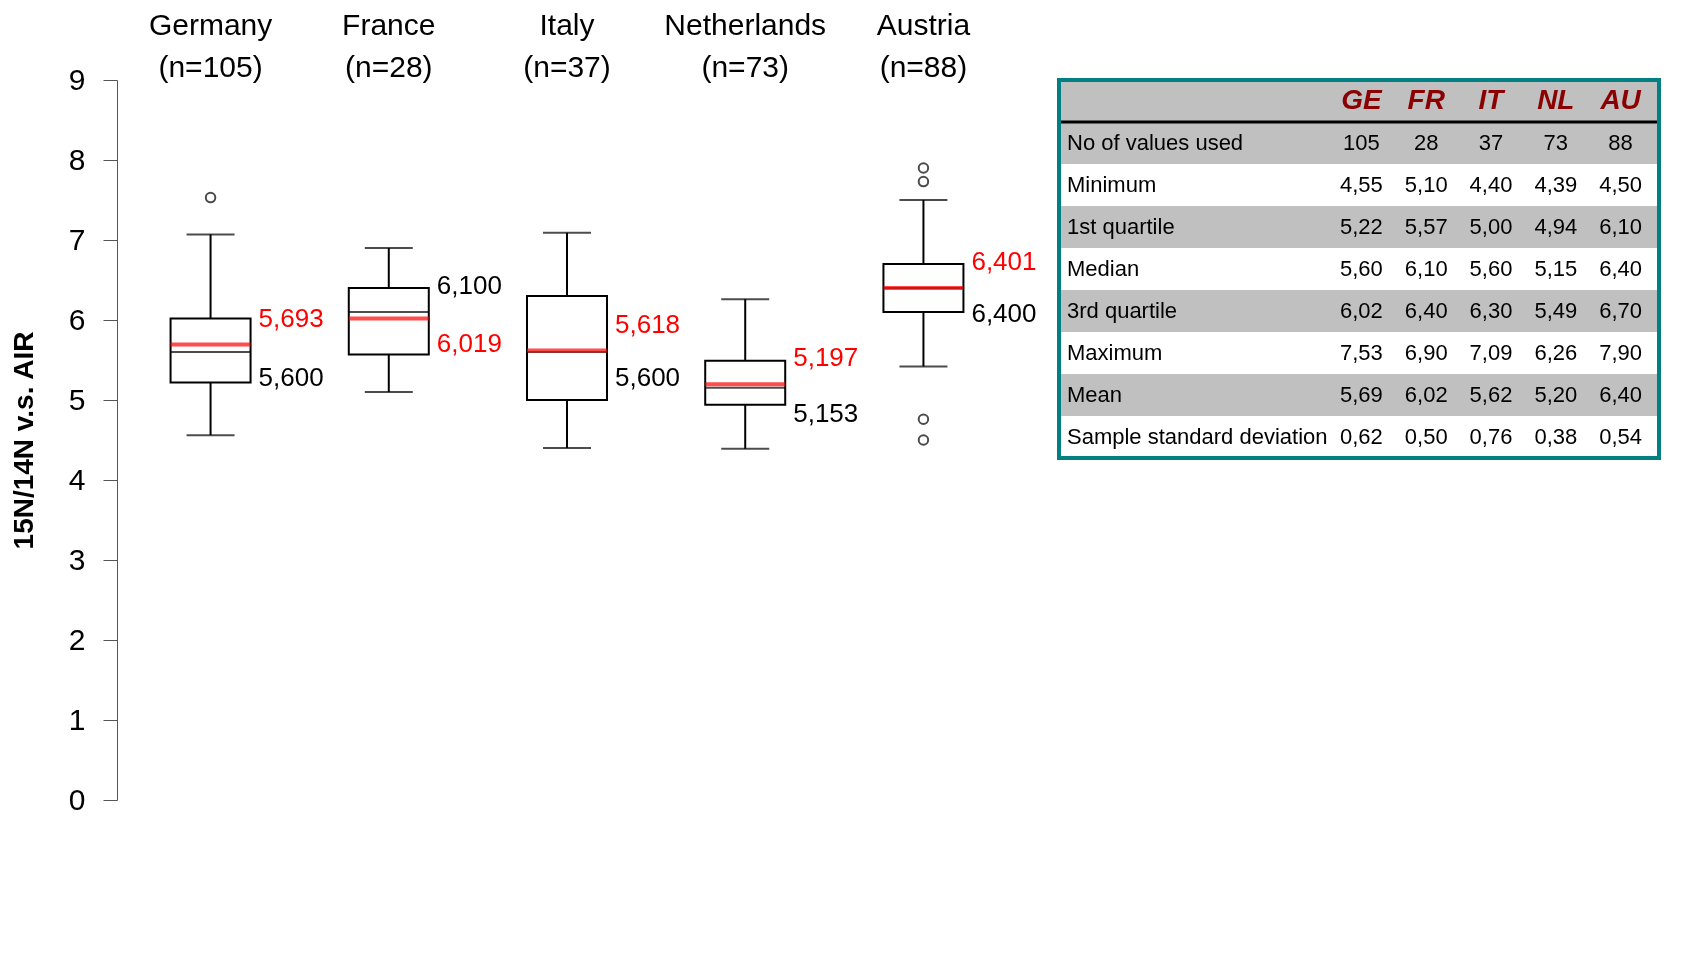  I want to click on text: 5,00, so click(1491, 226).